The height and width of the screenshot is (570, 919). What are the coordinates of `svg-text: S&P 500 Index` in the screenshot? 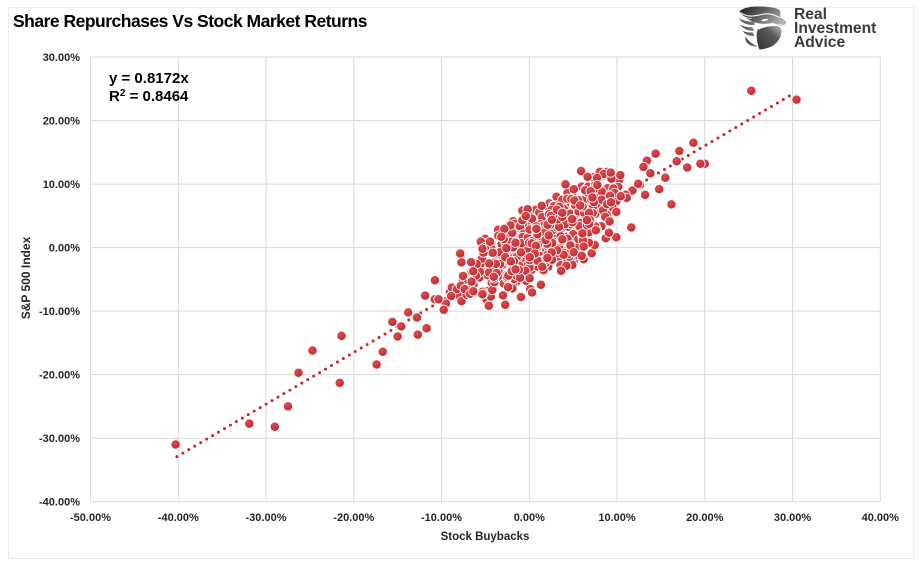 It's located at (26, 277).